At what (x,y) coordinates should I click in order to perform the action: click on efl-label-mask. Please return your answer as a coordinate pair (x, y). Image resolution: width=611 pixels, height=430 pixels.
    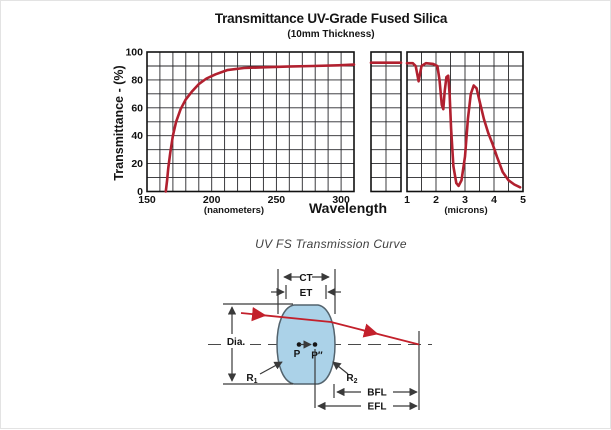
    Looking at the image, I should click on (377, 405).